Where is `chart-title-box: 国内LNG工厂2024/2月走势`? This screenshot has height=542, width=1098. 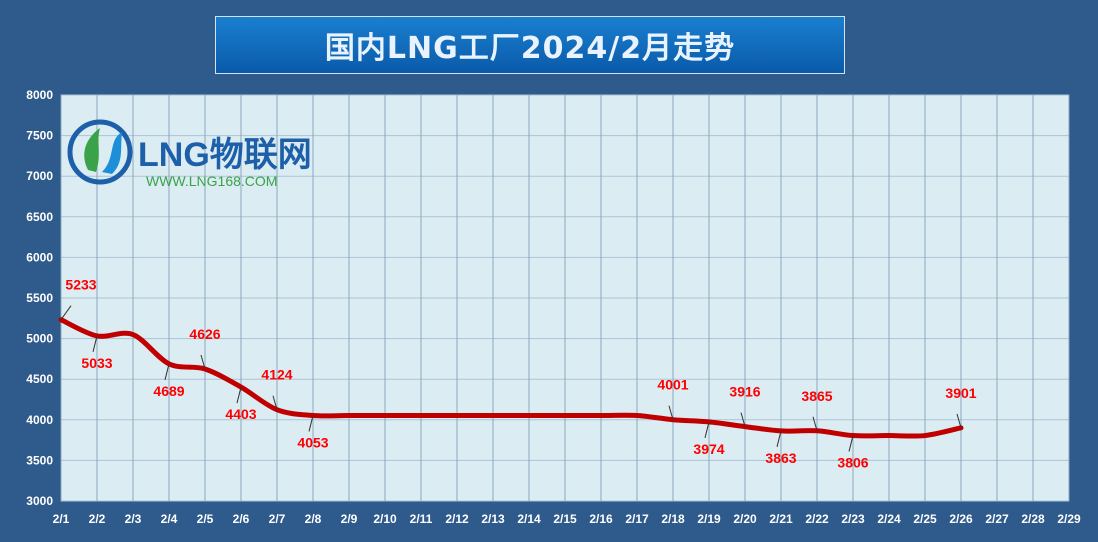 chart-title-box: 国内LNG工厂2024/2月走势 is located at coordinates (530, 45).